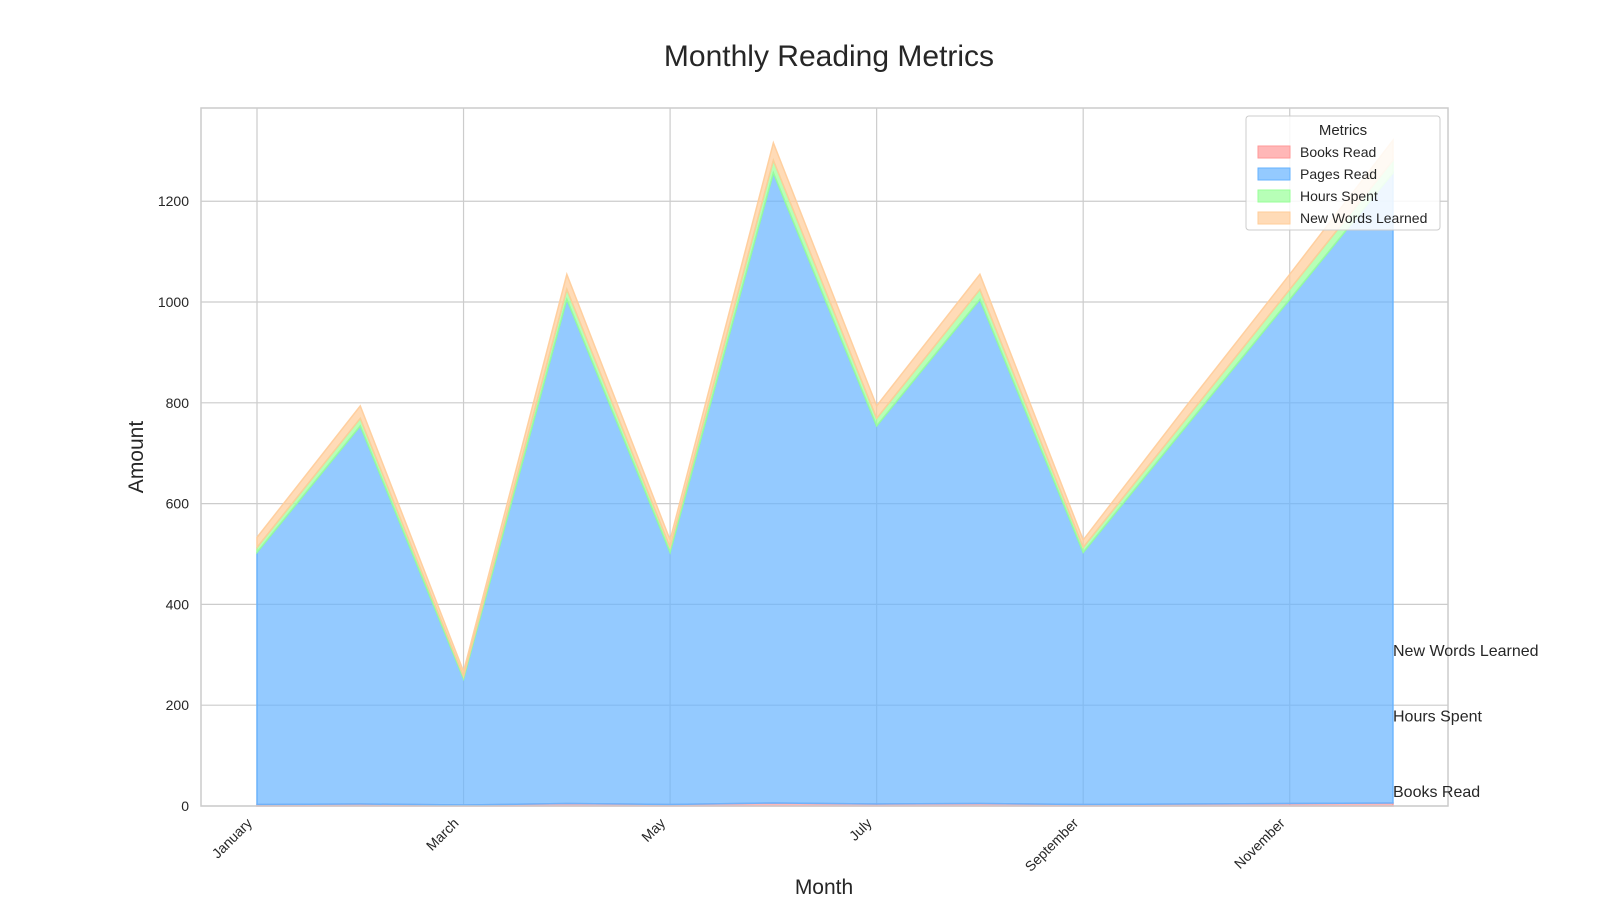 The width and height of the screenshot is (1600, 900). I want to click on x-tick-label: November, so click(1259, 843).